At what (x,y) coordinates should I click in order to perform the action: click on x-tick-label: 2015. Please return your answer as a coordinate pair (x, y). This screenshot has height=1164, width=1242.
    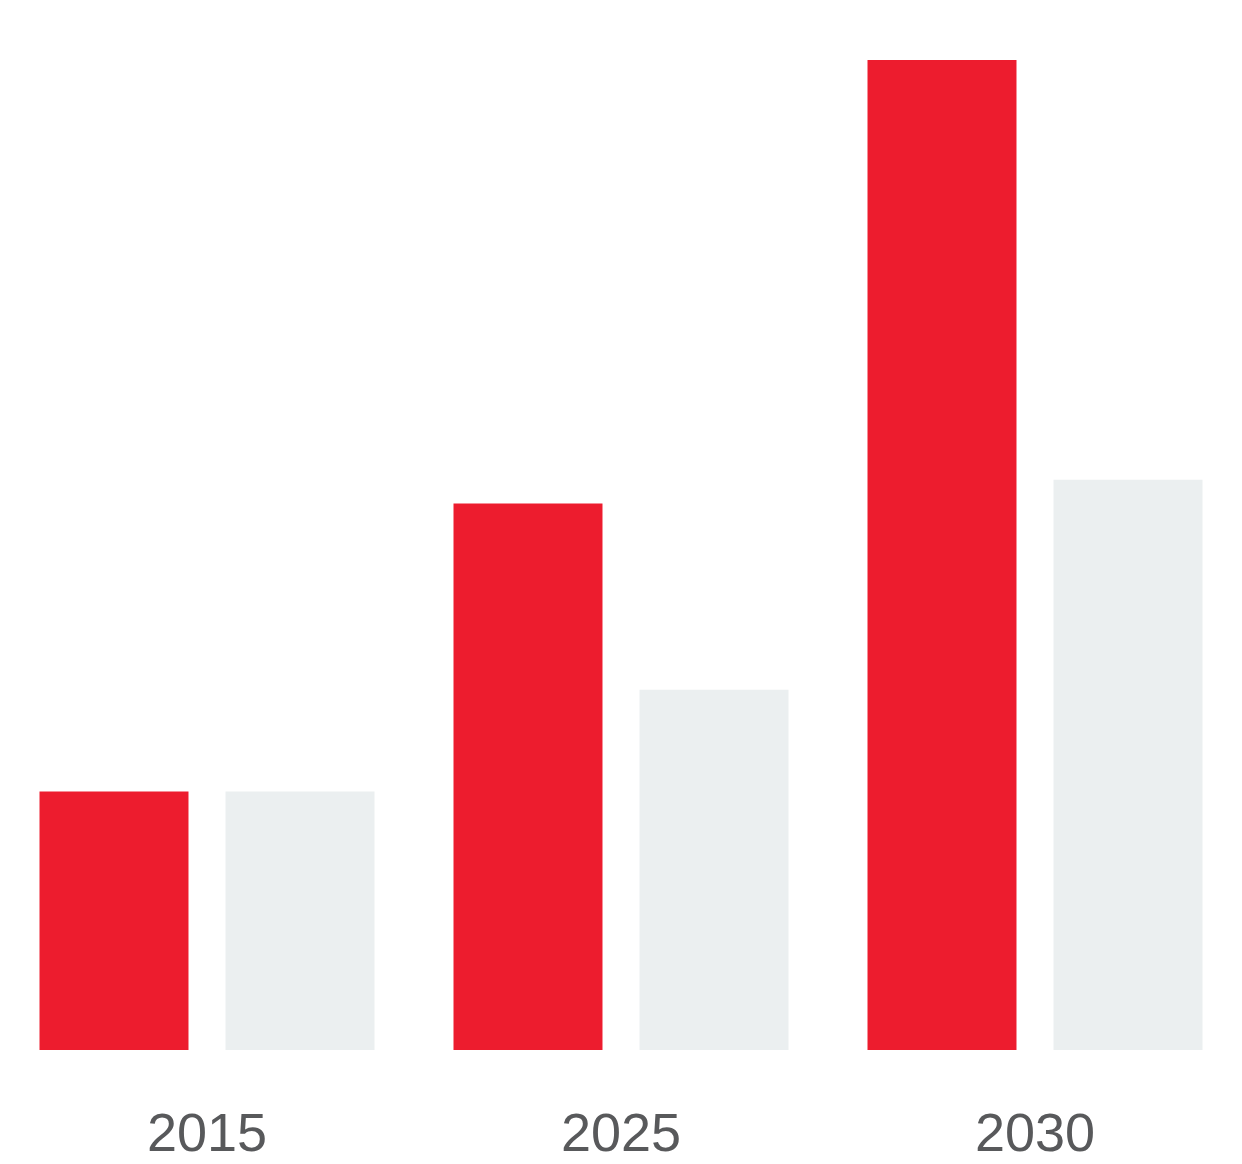
    Looking at the image, I should click on (207, 1132).